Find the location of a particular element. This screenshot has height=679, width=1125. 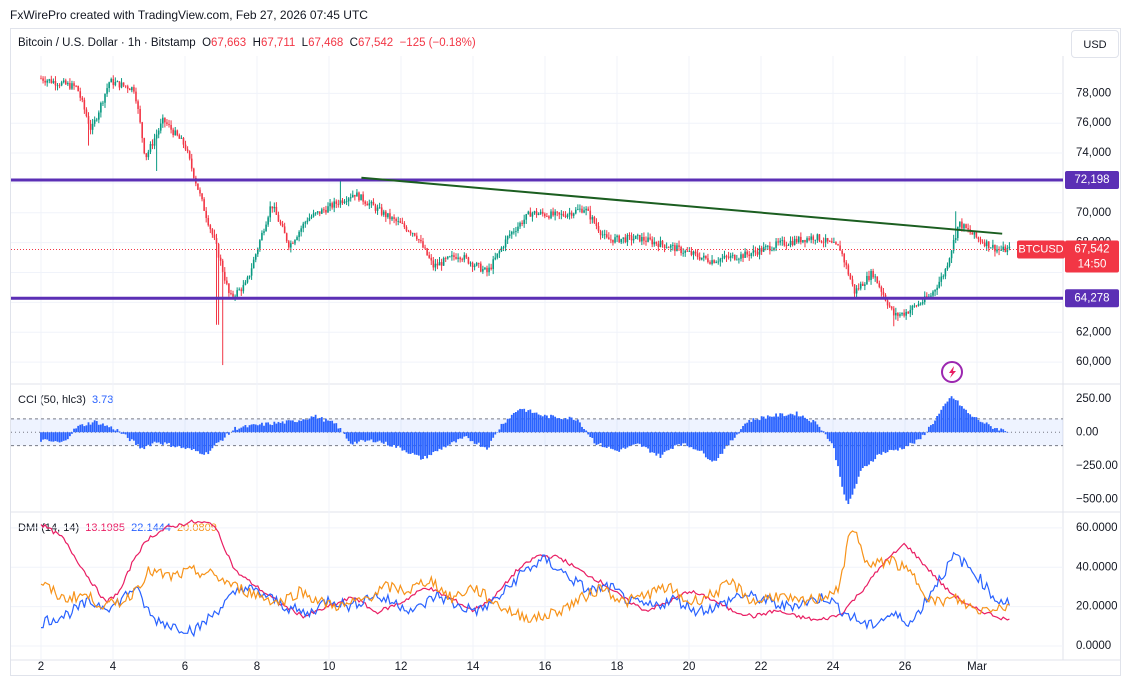

cci-tick-label: −250.00 is located at coordinates (1097, 466).